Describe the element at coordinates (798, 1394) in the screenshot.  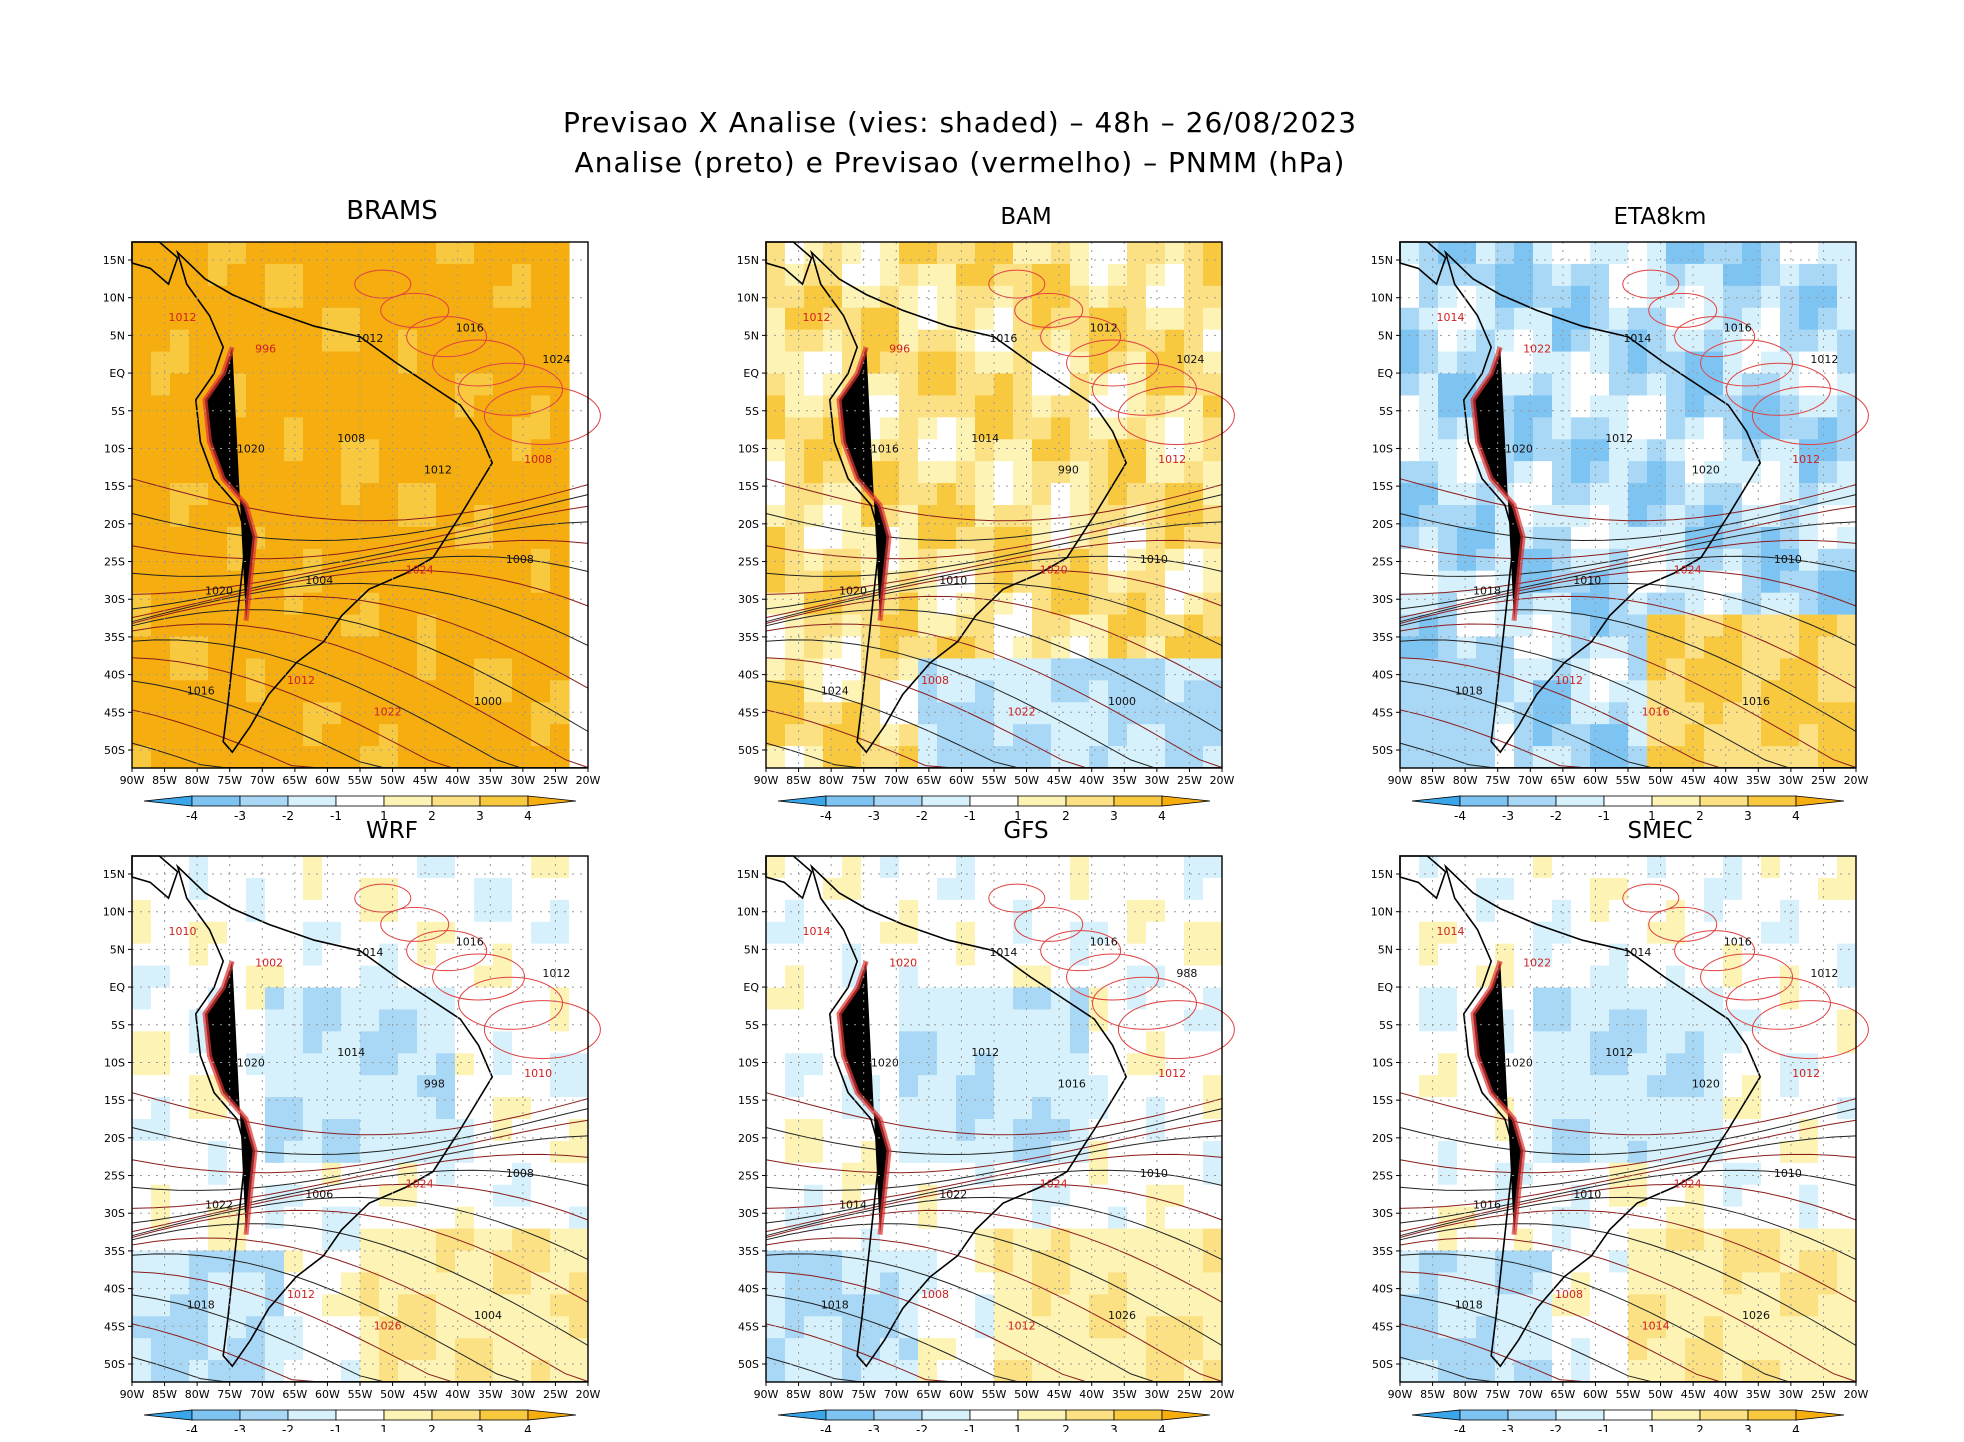
I see `lon-label: 85W` at that location.